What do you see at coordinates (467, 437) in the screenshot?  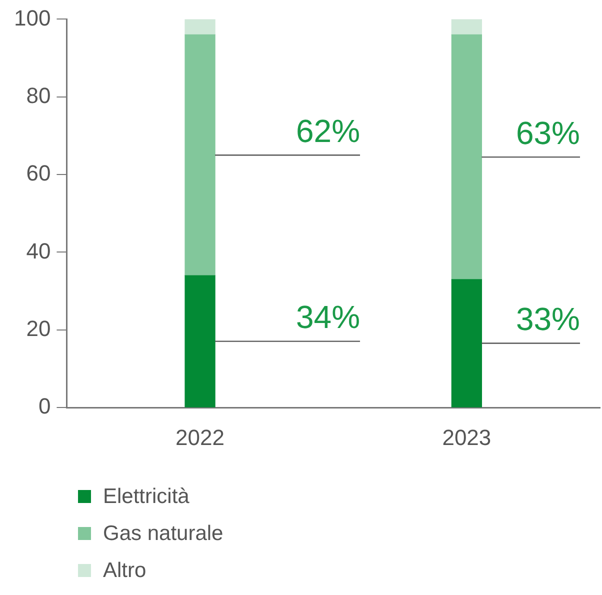 I see `x-tick-label: 2023` at bounding box center [467, 437].